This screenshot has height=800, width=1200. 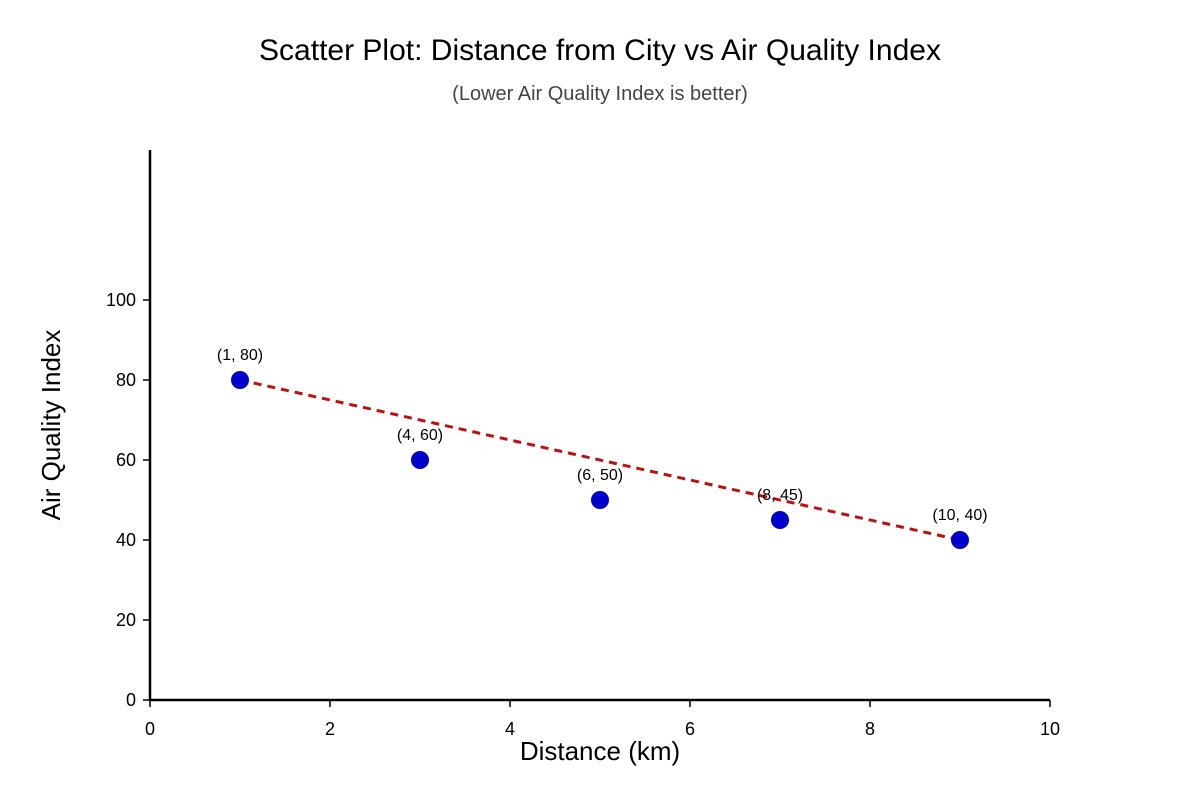 What do you see at coordinates (600, 751) in the screenshot?
I see `x-axis-label: Distance (km)` at bounding box center [600, 751].